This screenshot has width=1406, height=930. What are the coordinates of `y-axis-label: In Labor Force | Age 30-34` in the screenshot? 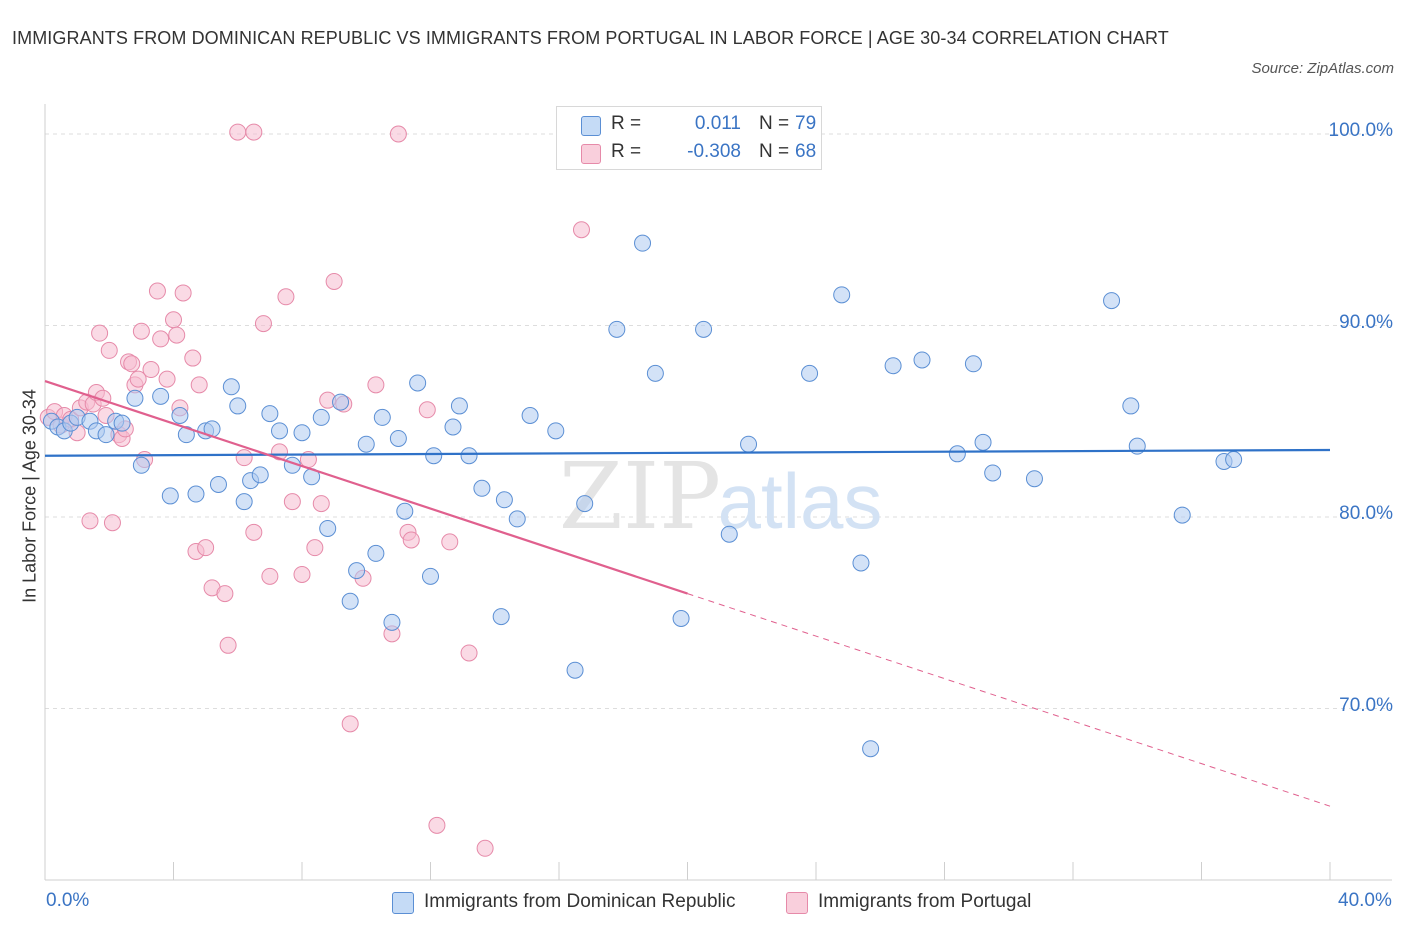 It's located at (29, 496).